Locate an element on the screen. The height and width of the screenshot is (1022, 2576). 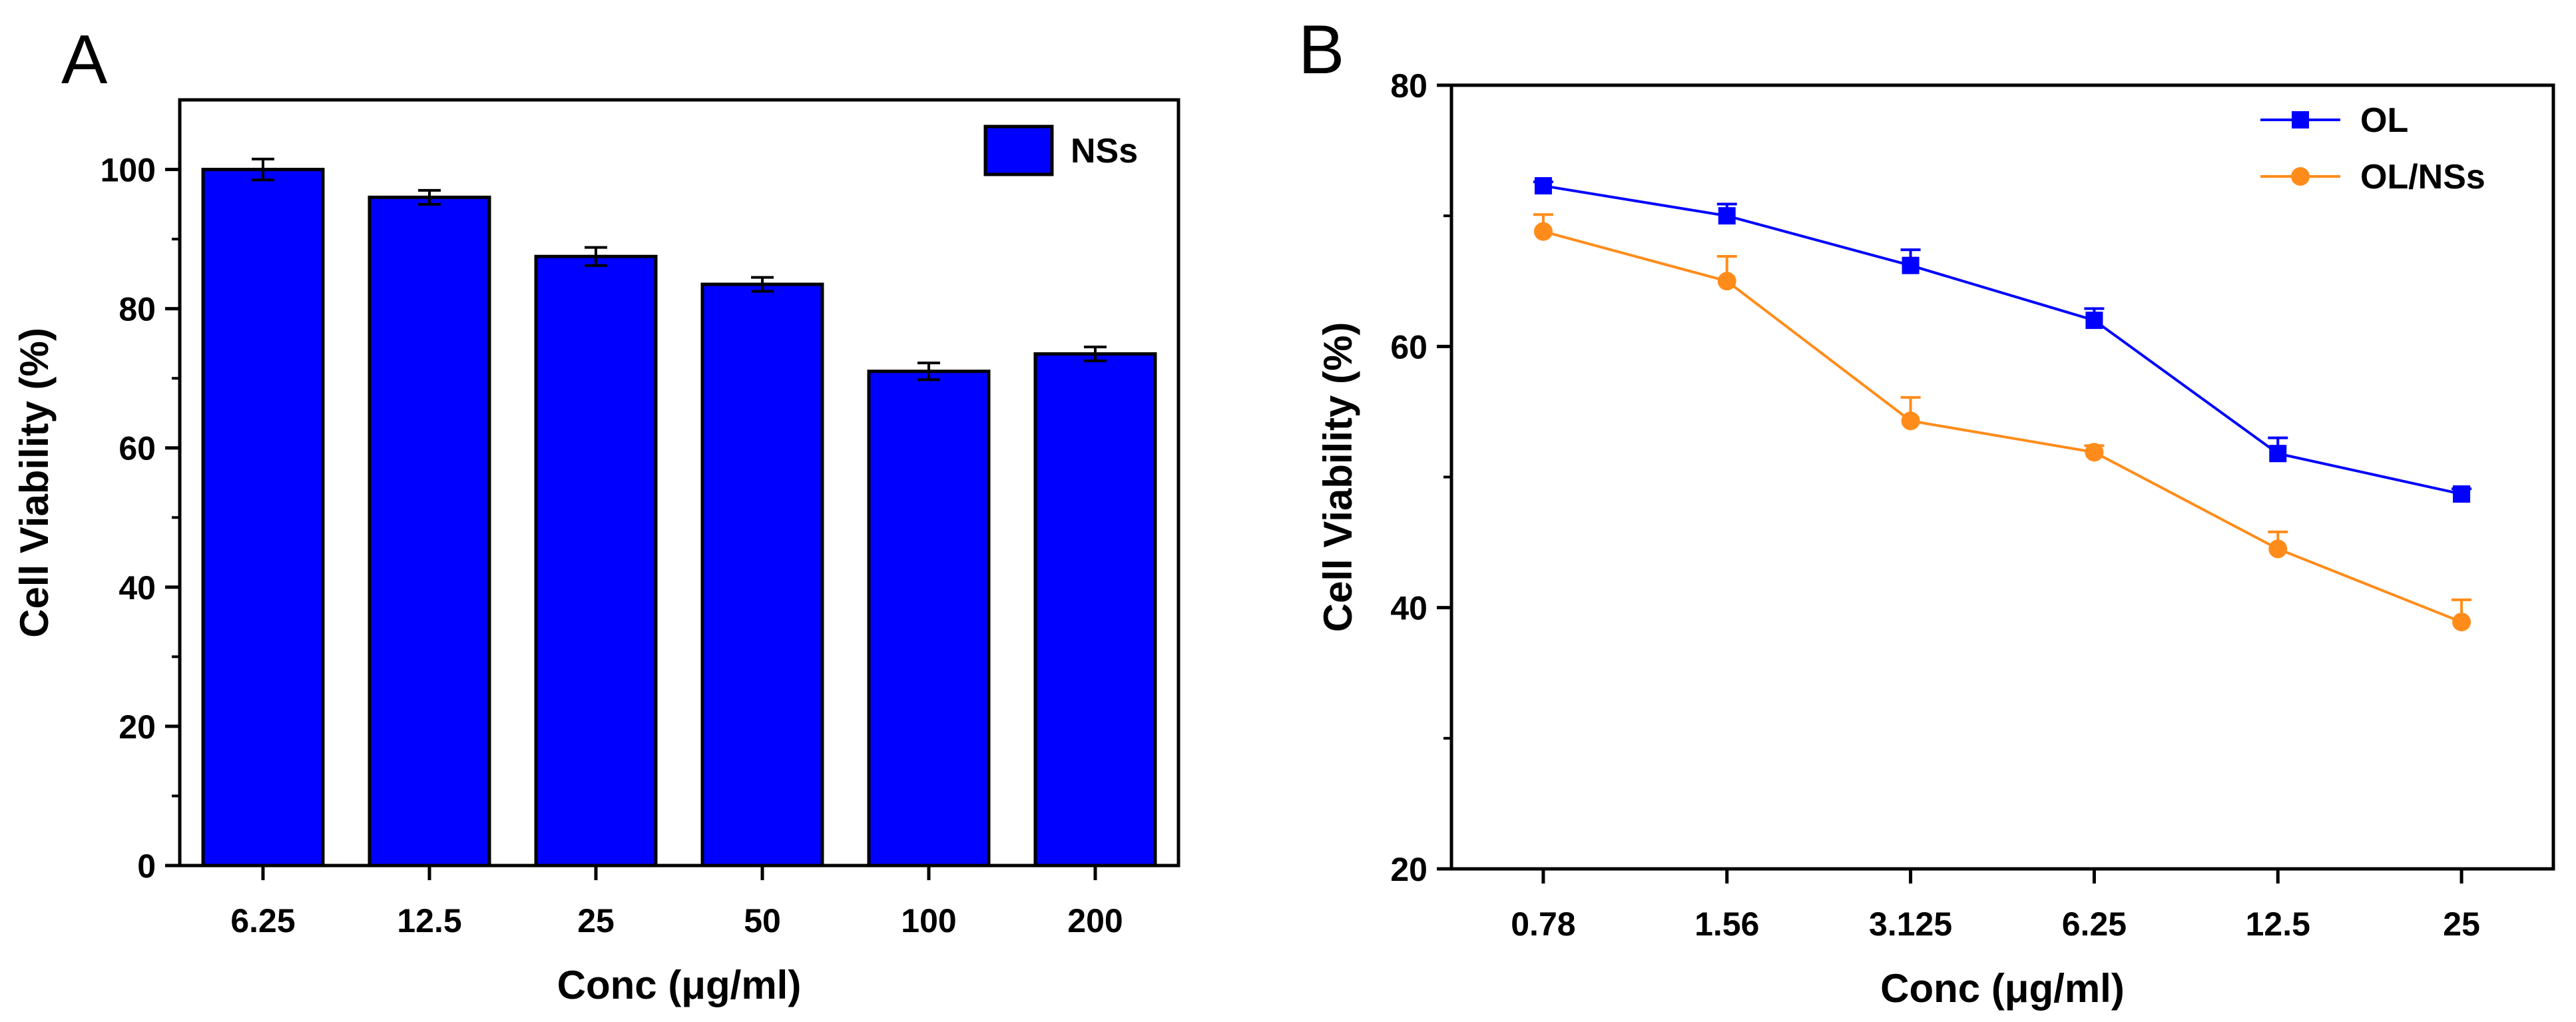
x-tick-label: 200 is located at coordinates (1095, 920).